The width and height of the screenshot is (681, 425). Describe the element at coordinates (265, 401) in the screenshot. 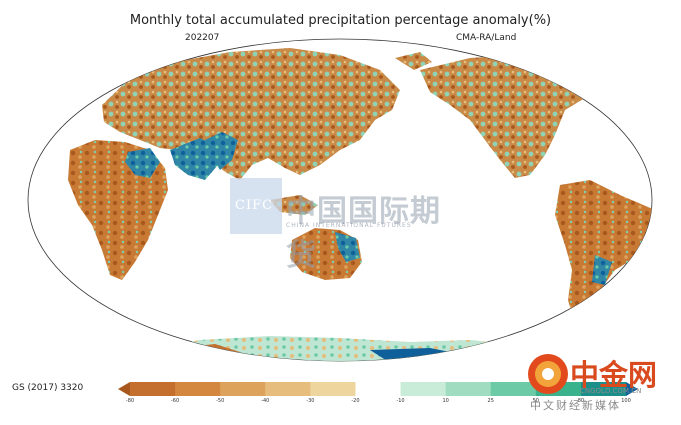

I see `colorbar-tick-label: -40` at that location.